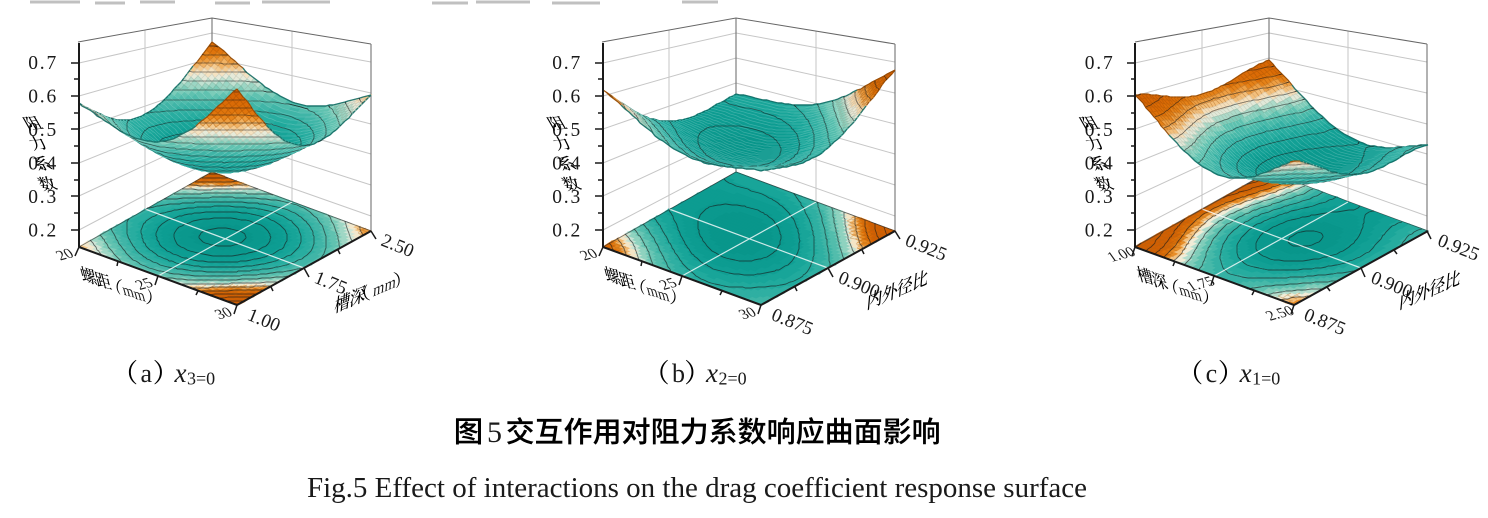 Image resolution: width=1488 pixels, height=518 pixels. What do you see at coordinates (201, 379) in the screenshot?
I see `svg-text: 3=0` at bounding box center [201, 379].